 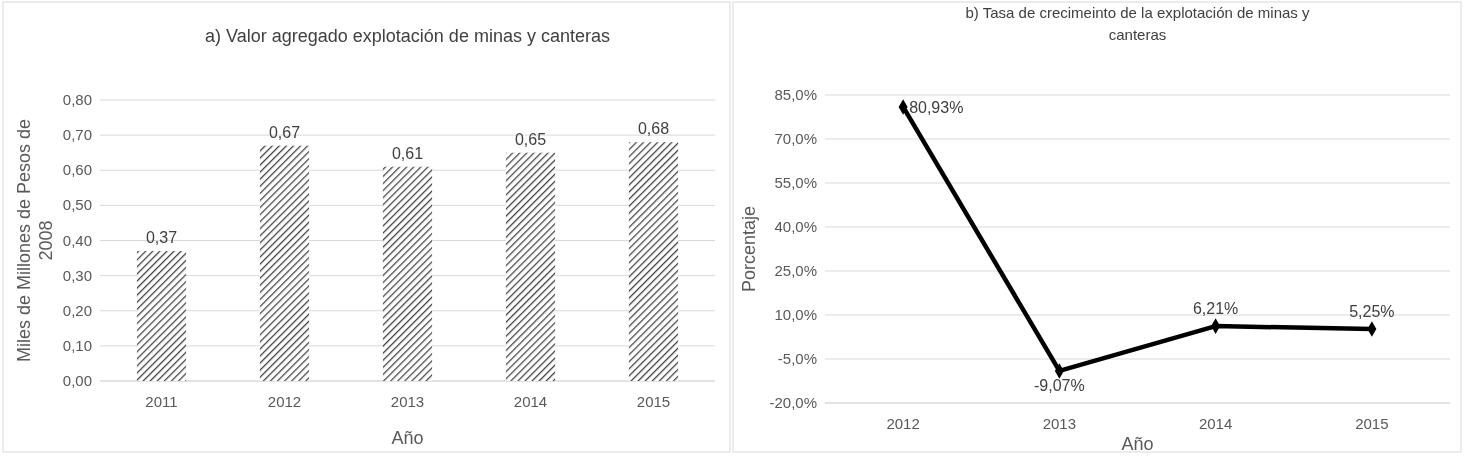 What do you see at coordinates (795, 270) in the screenshot?
I see `y-tick-label: 25,0%` at bounding box center [795, 270].